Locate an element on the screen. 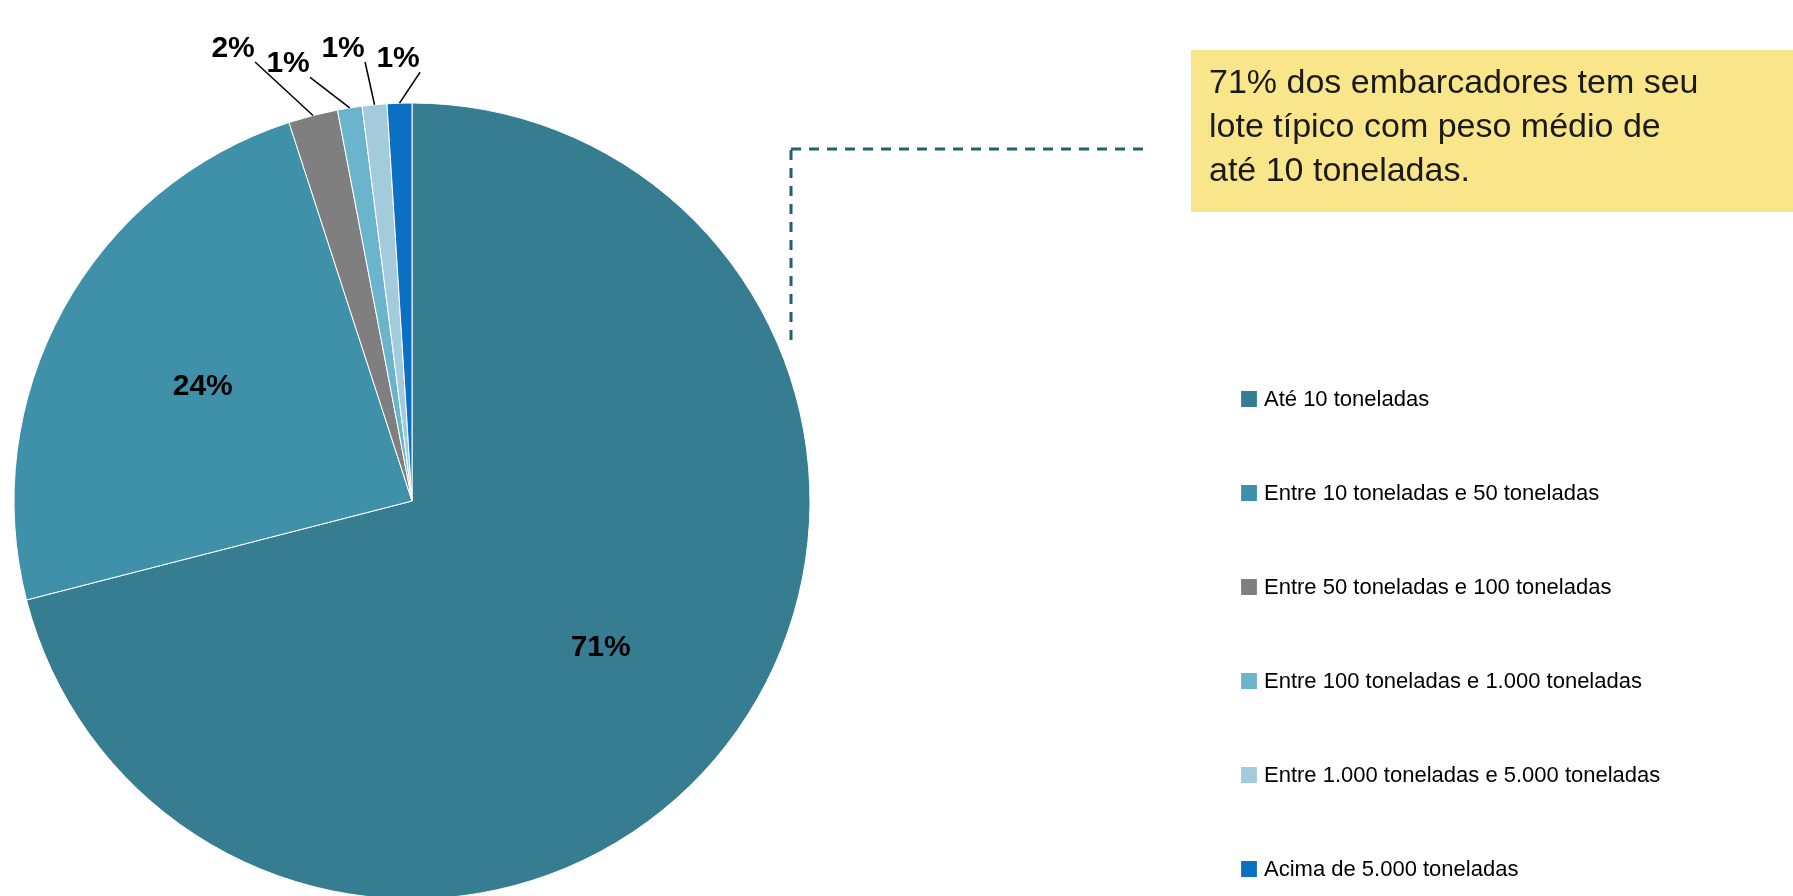  legend-label: Acima de 5.000 toneladas is located at coordinates (1391, 868).